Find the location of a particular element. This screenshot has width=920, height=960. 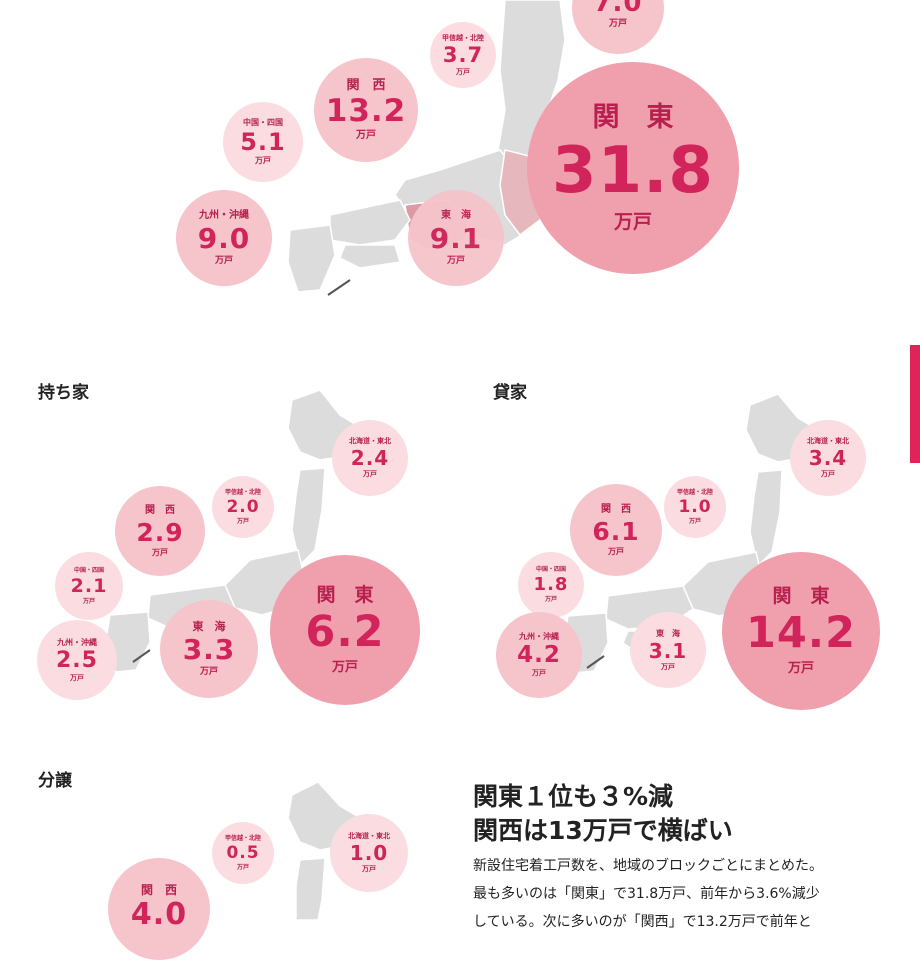

region-value: 1.0 is located at coordinates (695, 506).